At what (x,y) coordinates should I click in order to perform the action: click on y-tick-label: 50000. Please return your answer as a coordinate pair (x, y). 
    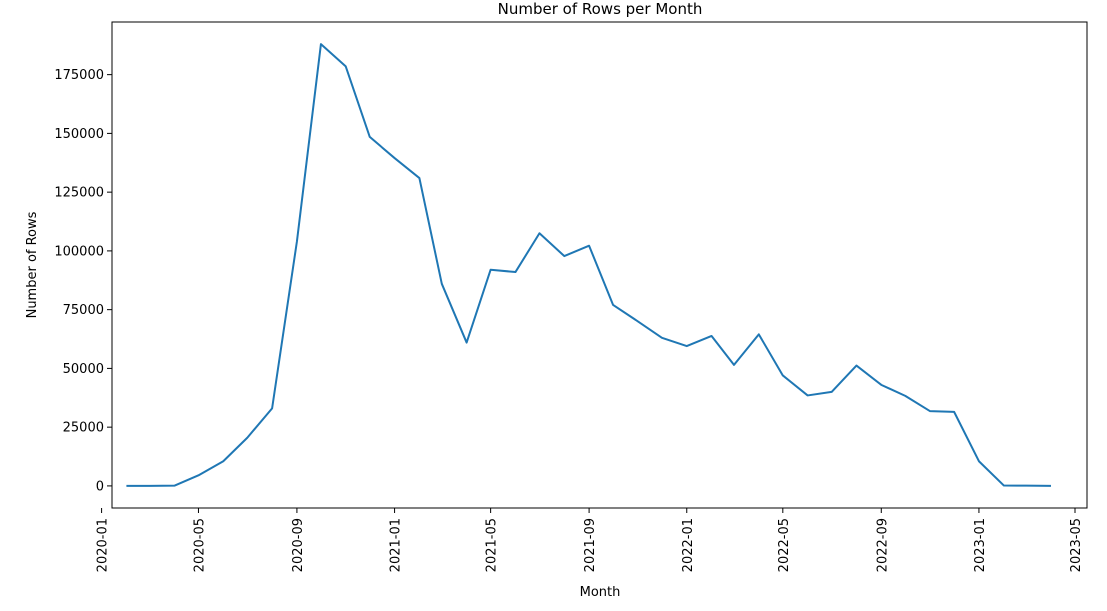
    Looking at the image, I should click on (83, 369).